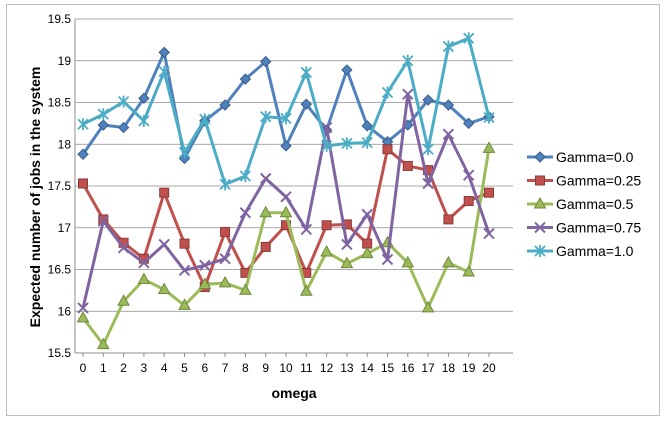 This screenshot has height=422, width=665. What do you see at coordinates (327, 368) in the screenshot?
I see `x-tick-label: 12` at bounding box center [327, 368].